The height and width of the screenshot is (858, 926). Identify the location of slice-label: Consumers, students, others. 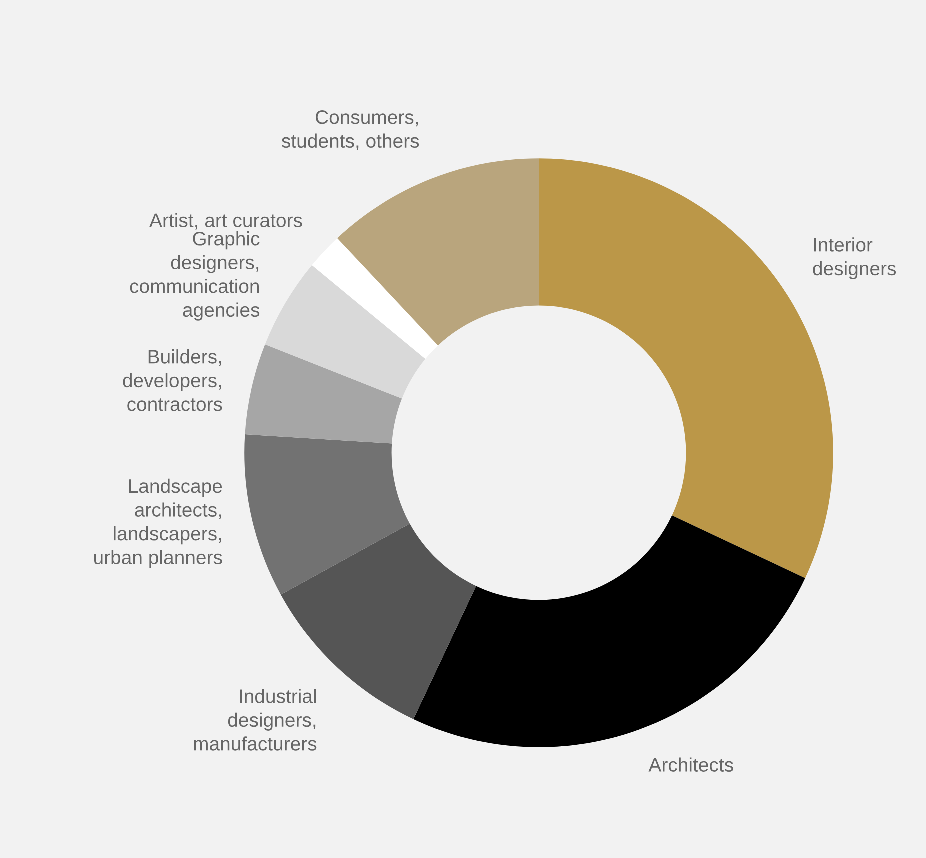
(351, 130).